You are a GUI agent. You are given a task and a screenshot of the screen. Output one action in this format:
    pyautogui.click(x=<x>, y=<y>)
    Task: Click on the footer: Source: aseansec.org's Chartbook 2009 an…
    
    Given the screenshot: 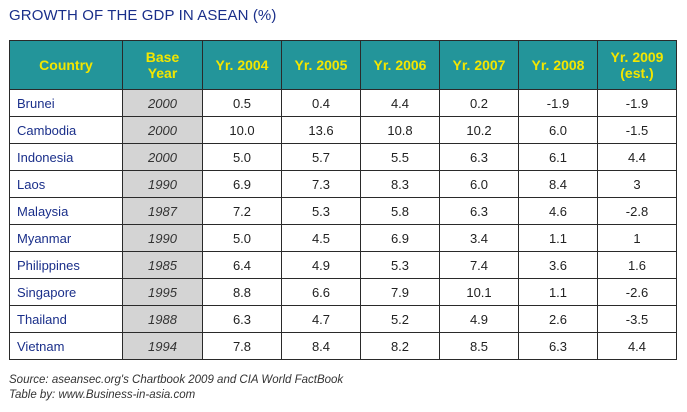 What is the action you would take?
    pyautogui.click(x=176, y=387)
    